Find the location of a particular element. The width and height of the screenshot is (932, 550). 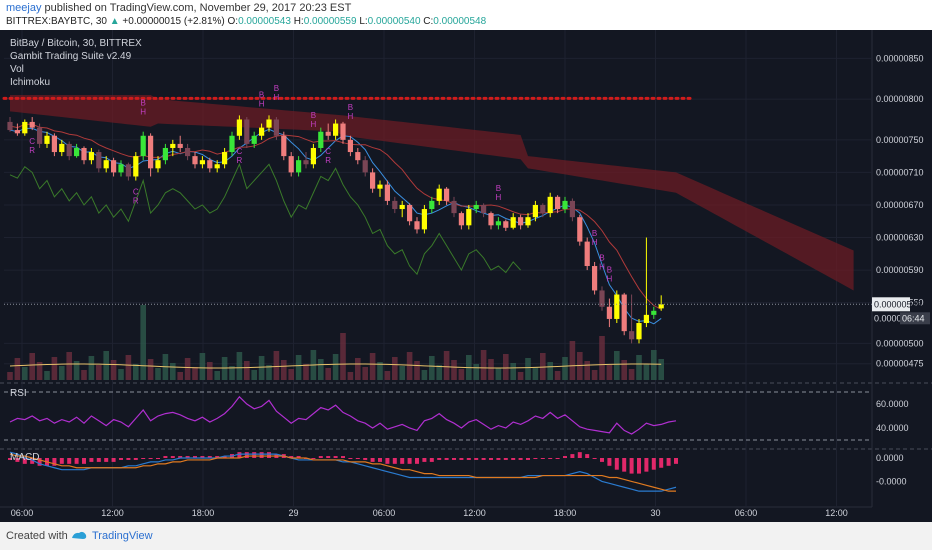

volume-ma-line is located at coordinates (335, 366).